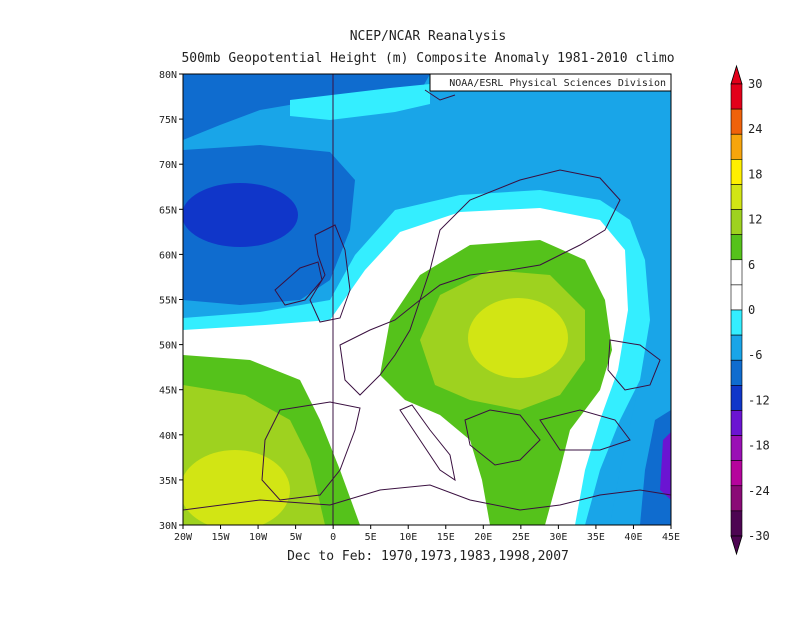  Describe the element at coordinates (521, 537) in the screenshot. I see `lon-tick-label: 25E` at that location.